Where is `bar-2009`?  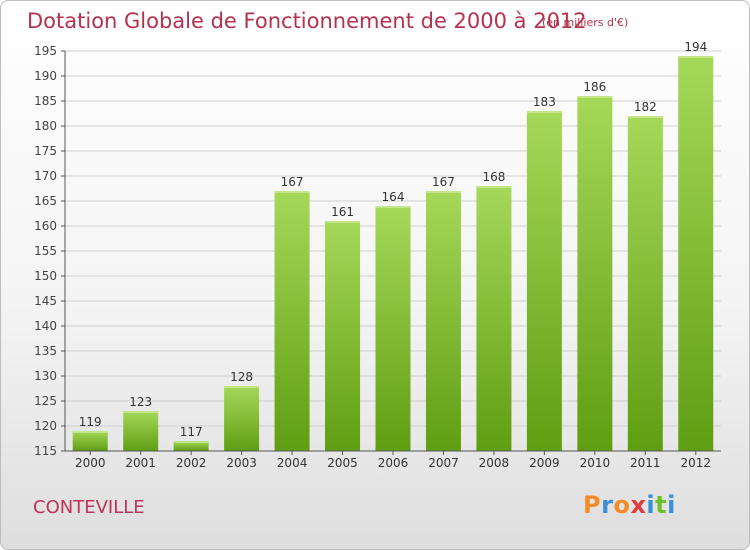
bar-2009 is located at coordinates (544, 281).